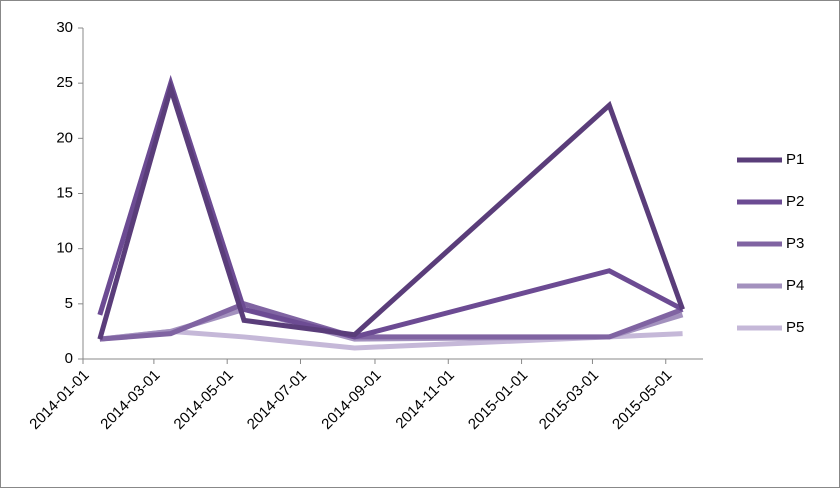 The image size is (840, 493). What do you see at coordinates (64, 248) in the screenshot?
I see `y-tick-label: 10` at bounding box center [64, 248].